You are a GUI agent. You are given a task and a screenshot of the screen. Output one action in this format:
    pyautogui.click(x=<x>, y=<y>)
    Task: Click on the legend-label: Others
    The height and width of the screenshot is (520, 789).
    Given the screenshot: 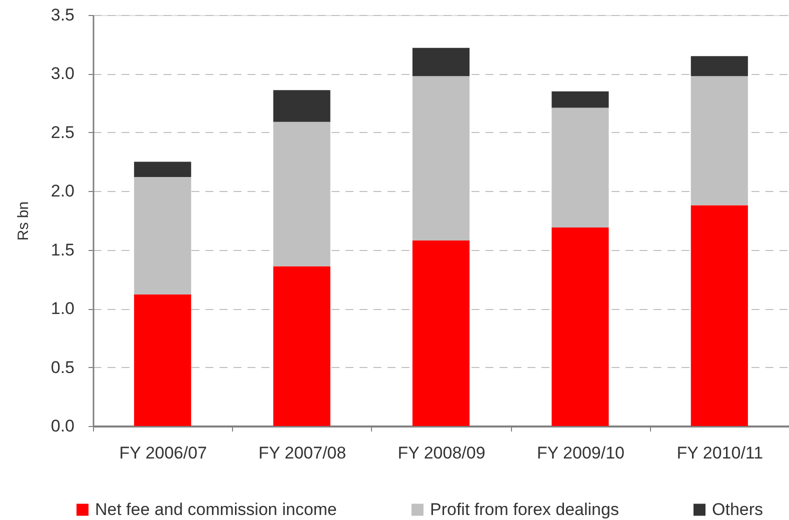 What is the action you would take?
    pyautogui.click(x=738, y=509)
    